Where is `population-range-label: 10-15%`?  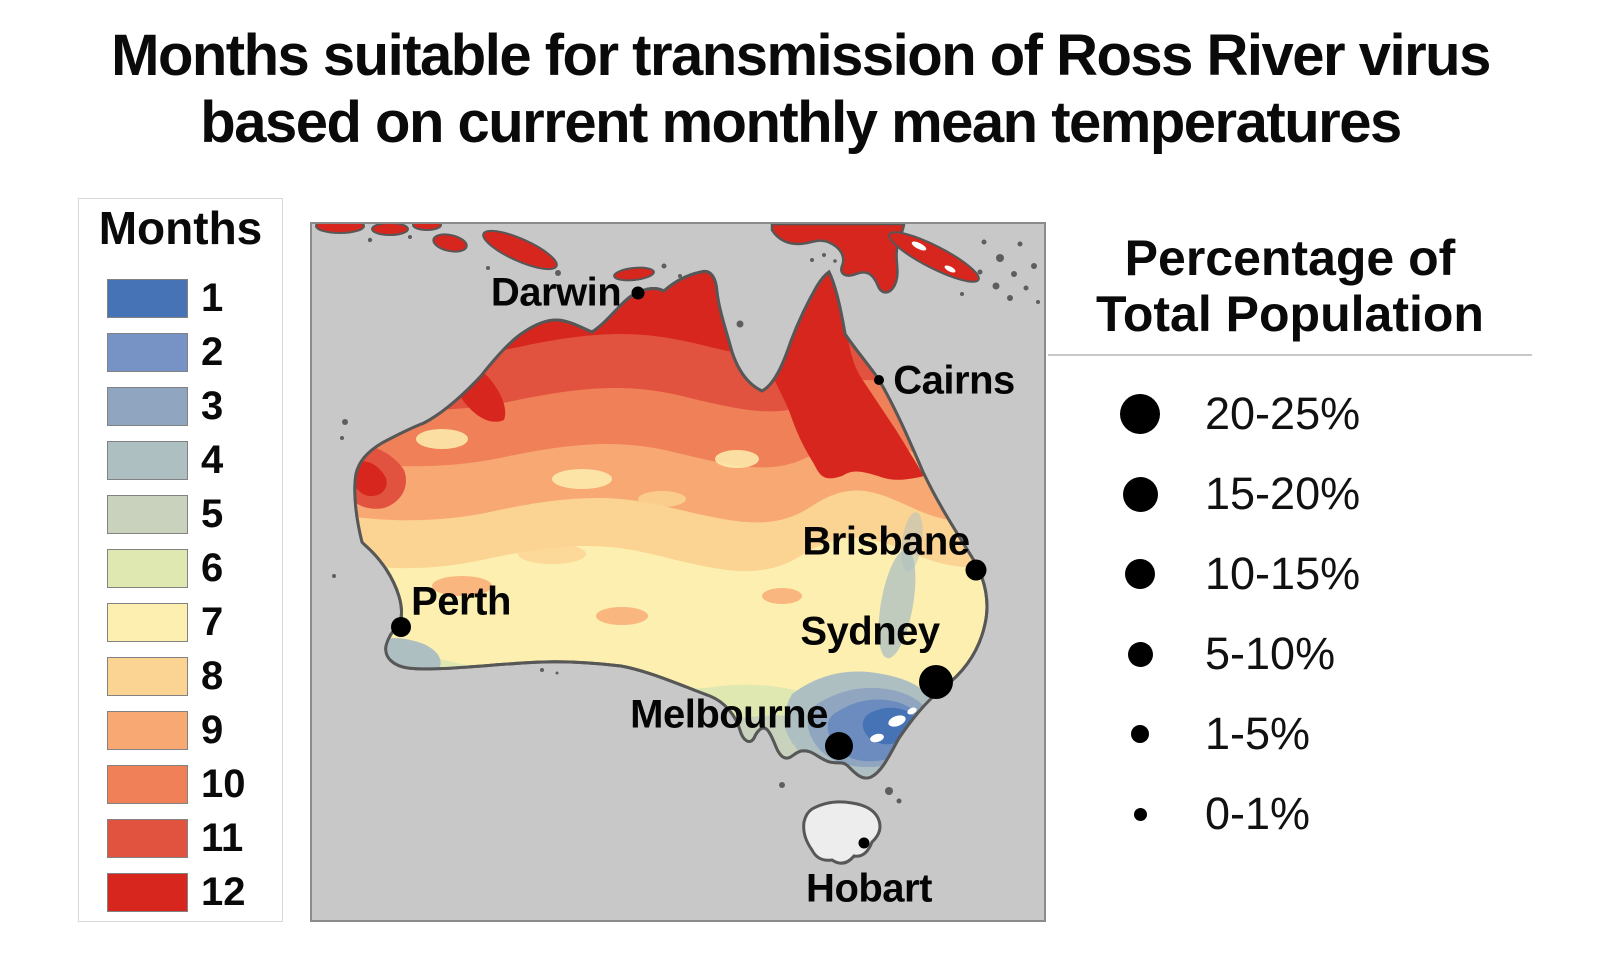
population-range-label: 10-15% is located at coordinates (1283, 573).